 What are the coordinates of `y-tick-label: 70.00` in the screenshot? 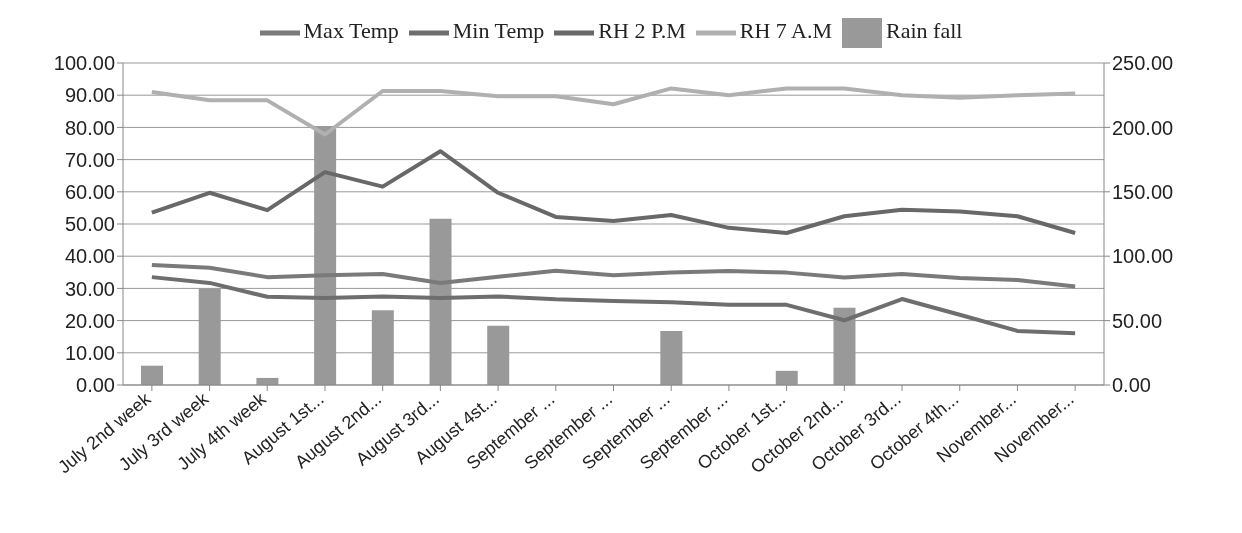 It's located at (89, 159).